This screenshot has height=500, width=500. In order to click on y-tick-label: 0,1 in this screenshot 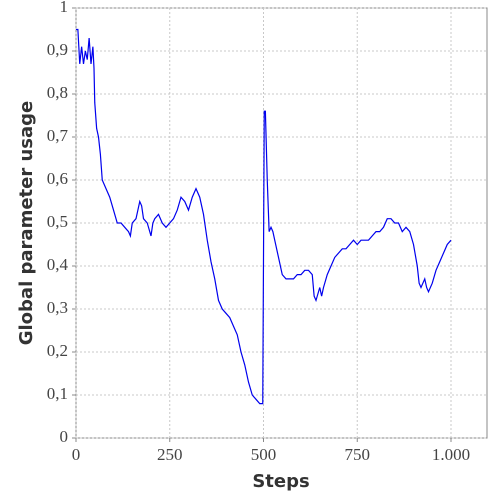, I will do `click(57, 393)`.